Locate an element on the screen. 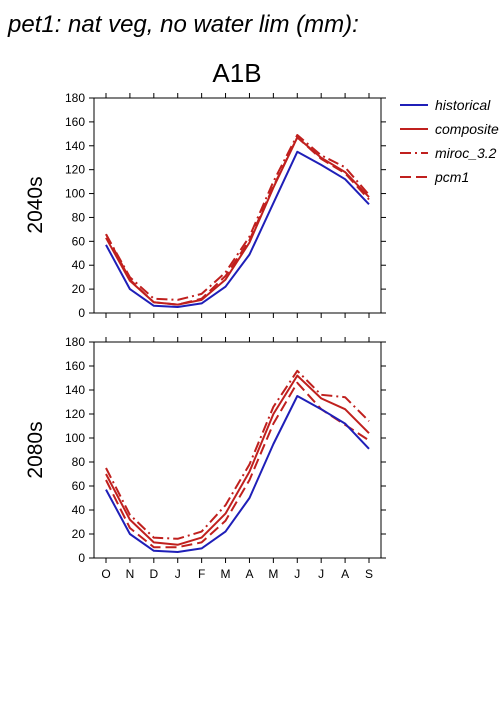  page-title: pet1: nat veg, no water lim (mm): is located at coordinates (183, 24).